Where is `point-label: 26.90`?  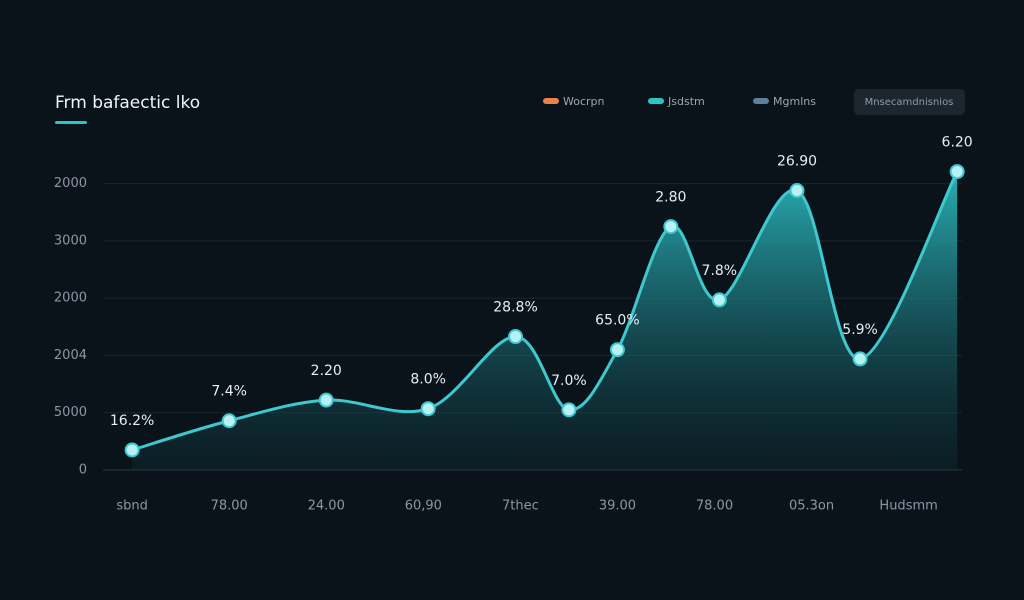 point-label: 26.90 is located at coordinates (797, 162).